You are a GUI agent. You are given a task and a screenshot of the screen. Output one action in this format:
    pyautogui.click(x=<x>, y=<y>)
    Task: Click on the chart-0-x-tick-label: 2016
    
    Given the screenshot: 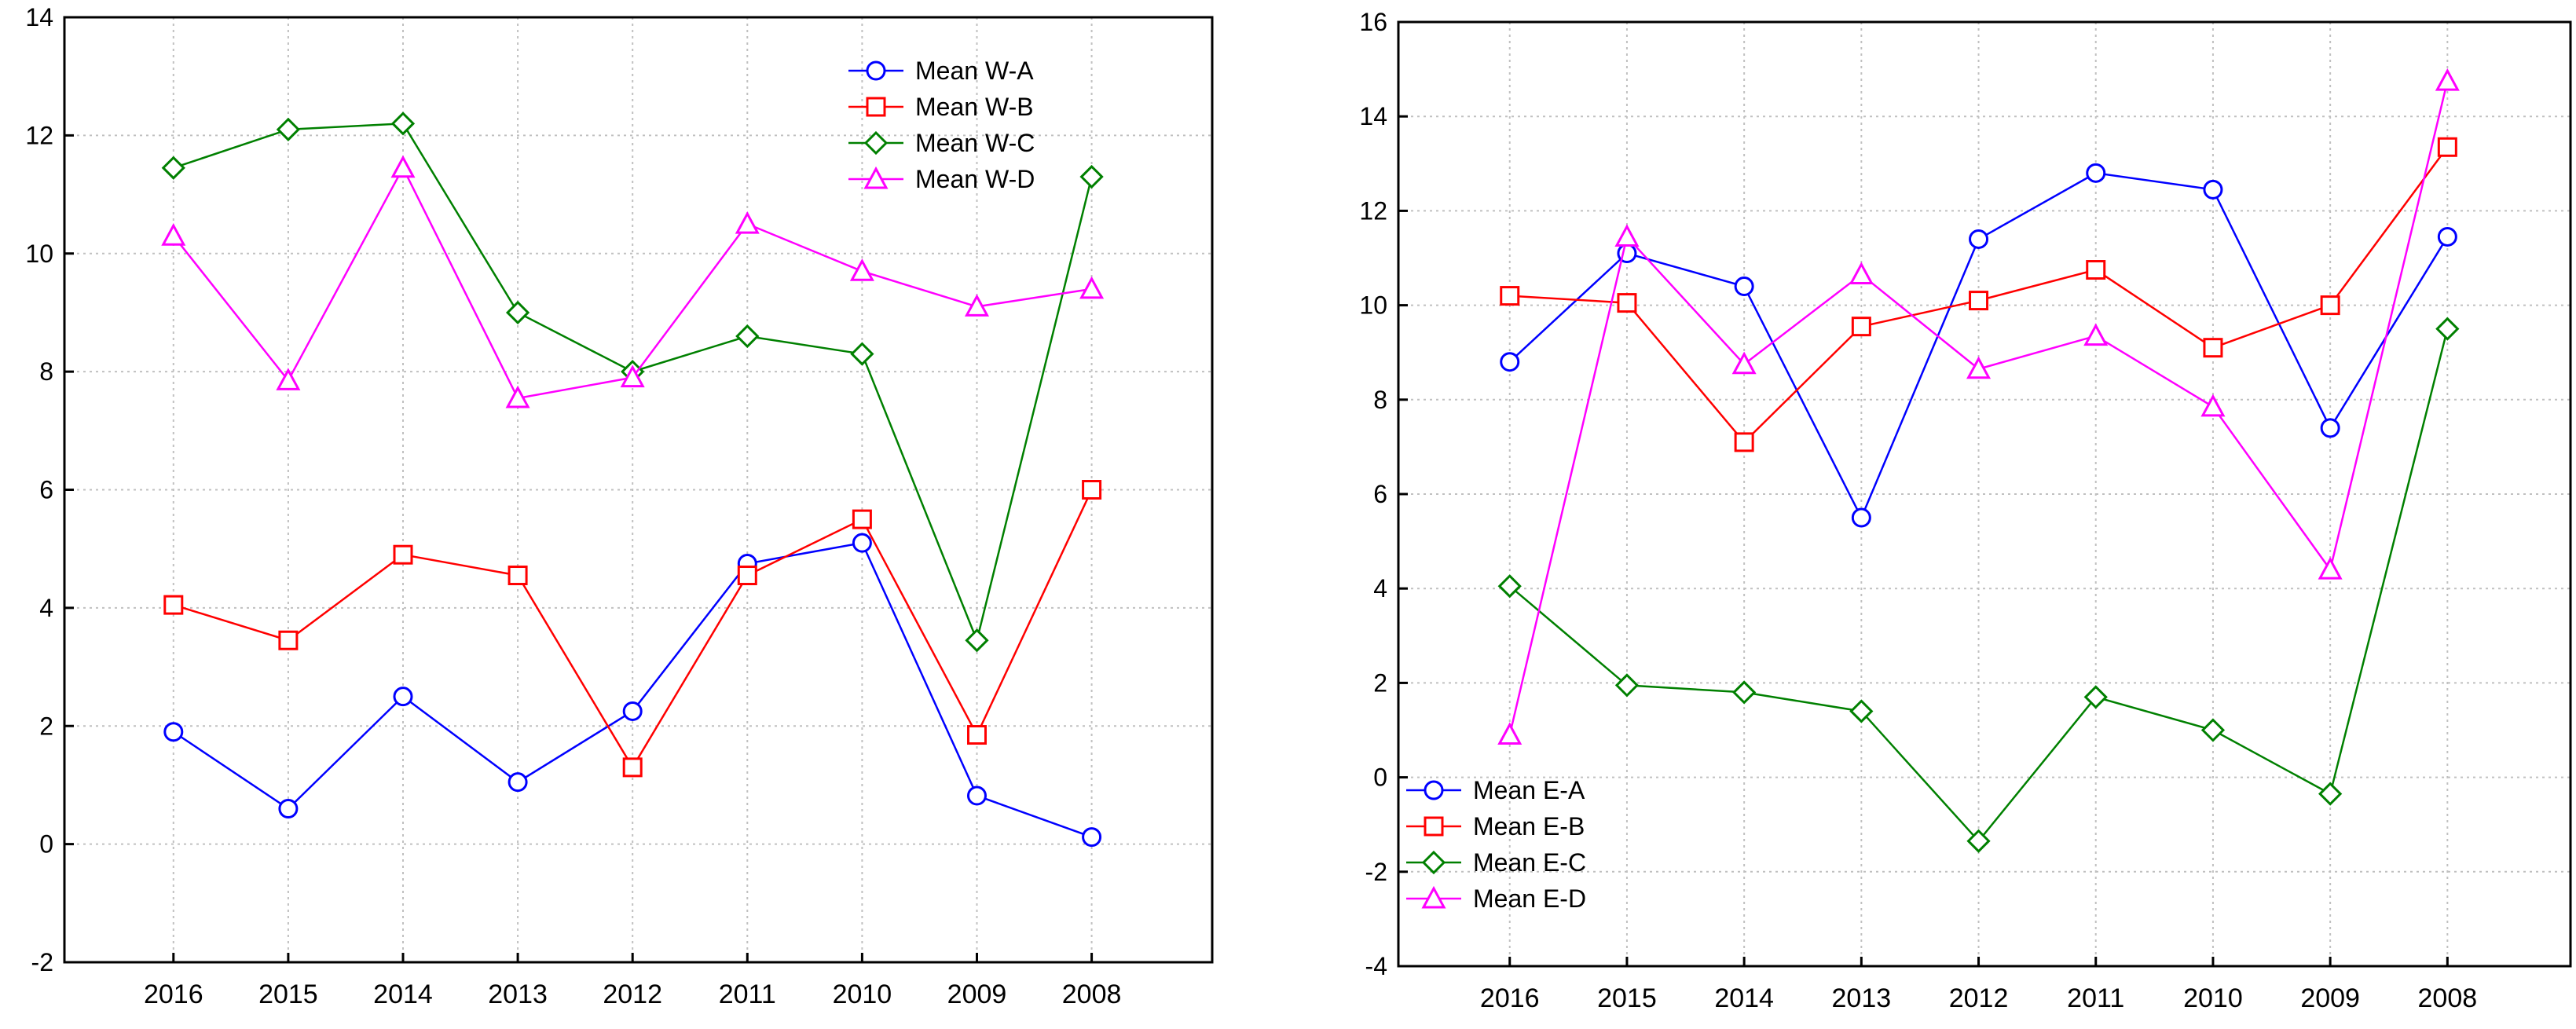 What is the action you would take?
    pyautogui.click(x=173, y=994)
    